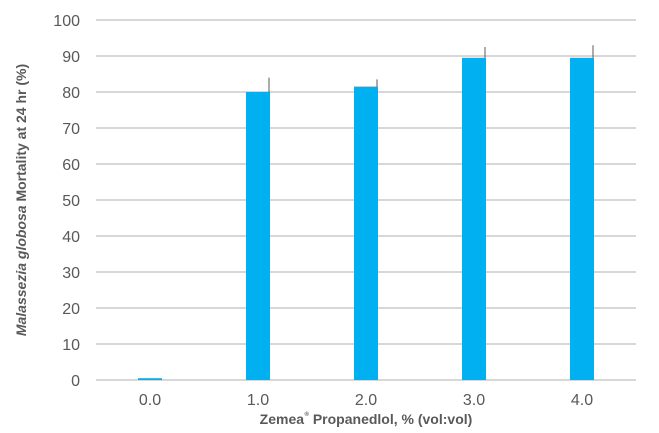 The width and height of the screenshot is (659, 433). What do you see at coordinates (71, 57) in the screenshot?
I see `y-tick-label: 90` at bounding box center [71, 57].